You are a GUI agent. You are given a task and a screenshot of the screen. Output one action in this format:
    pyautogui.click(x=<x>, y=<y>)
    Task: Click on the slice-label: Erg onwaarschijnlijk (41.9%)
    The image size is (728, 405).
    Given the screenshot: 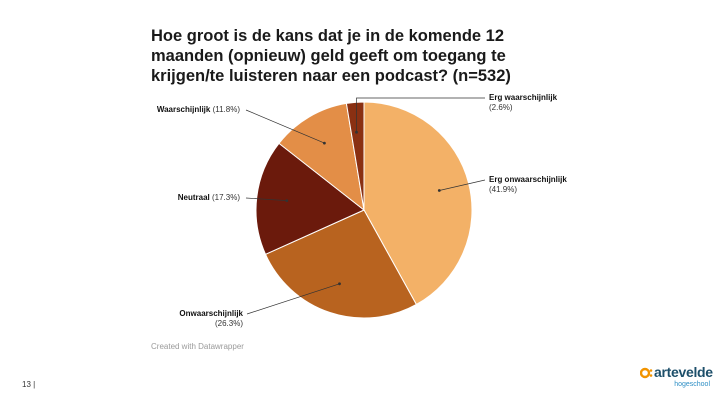 What is the action you would take?
    pyautogui.click(x=528, y=184)
    